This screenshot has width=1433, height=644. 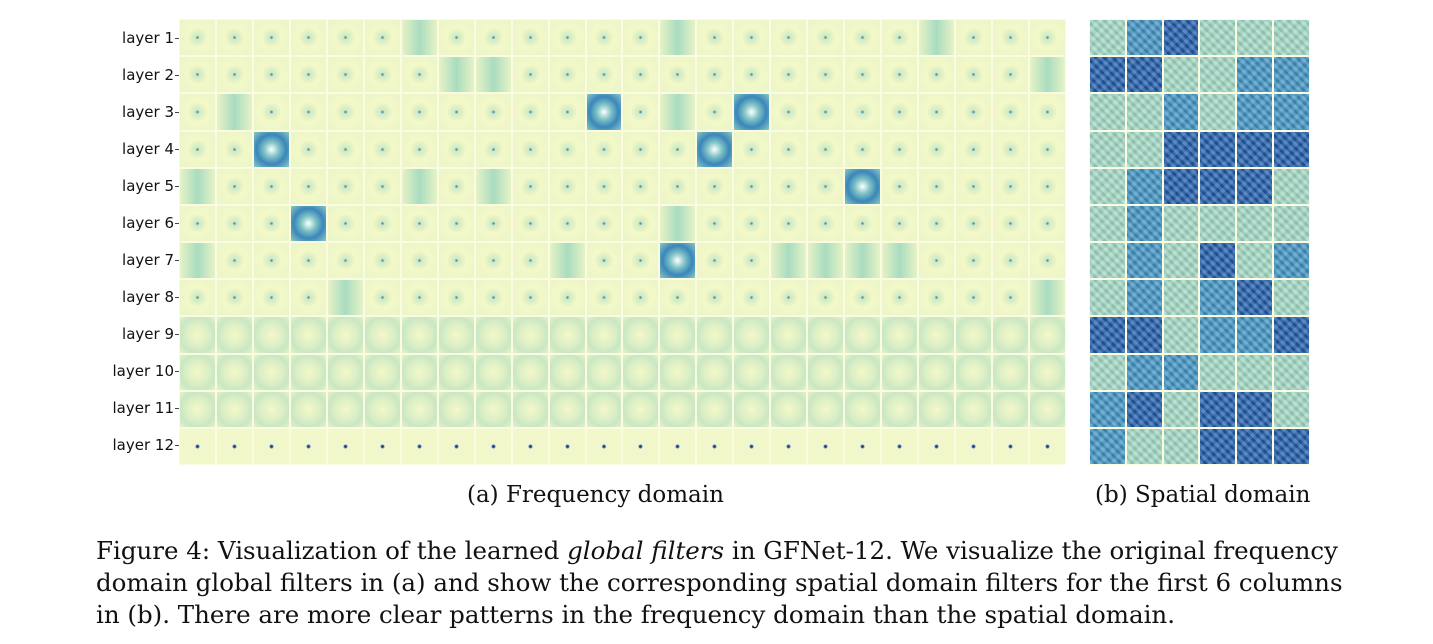 What do you see at coordinates (332, 550) in the screenshot?
I see `caption-text: Figure 4: Visualization of the learned` at bounding box center [332, 550].